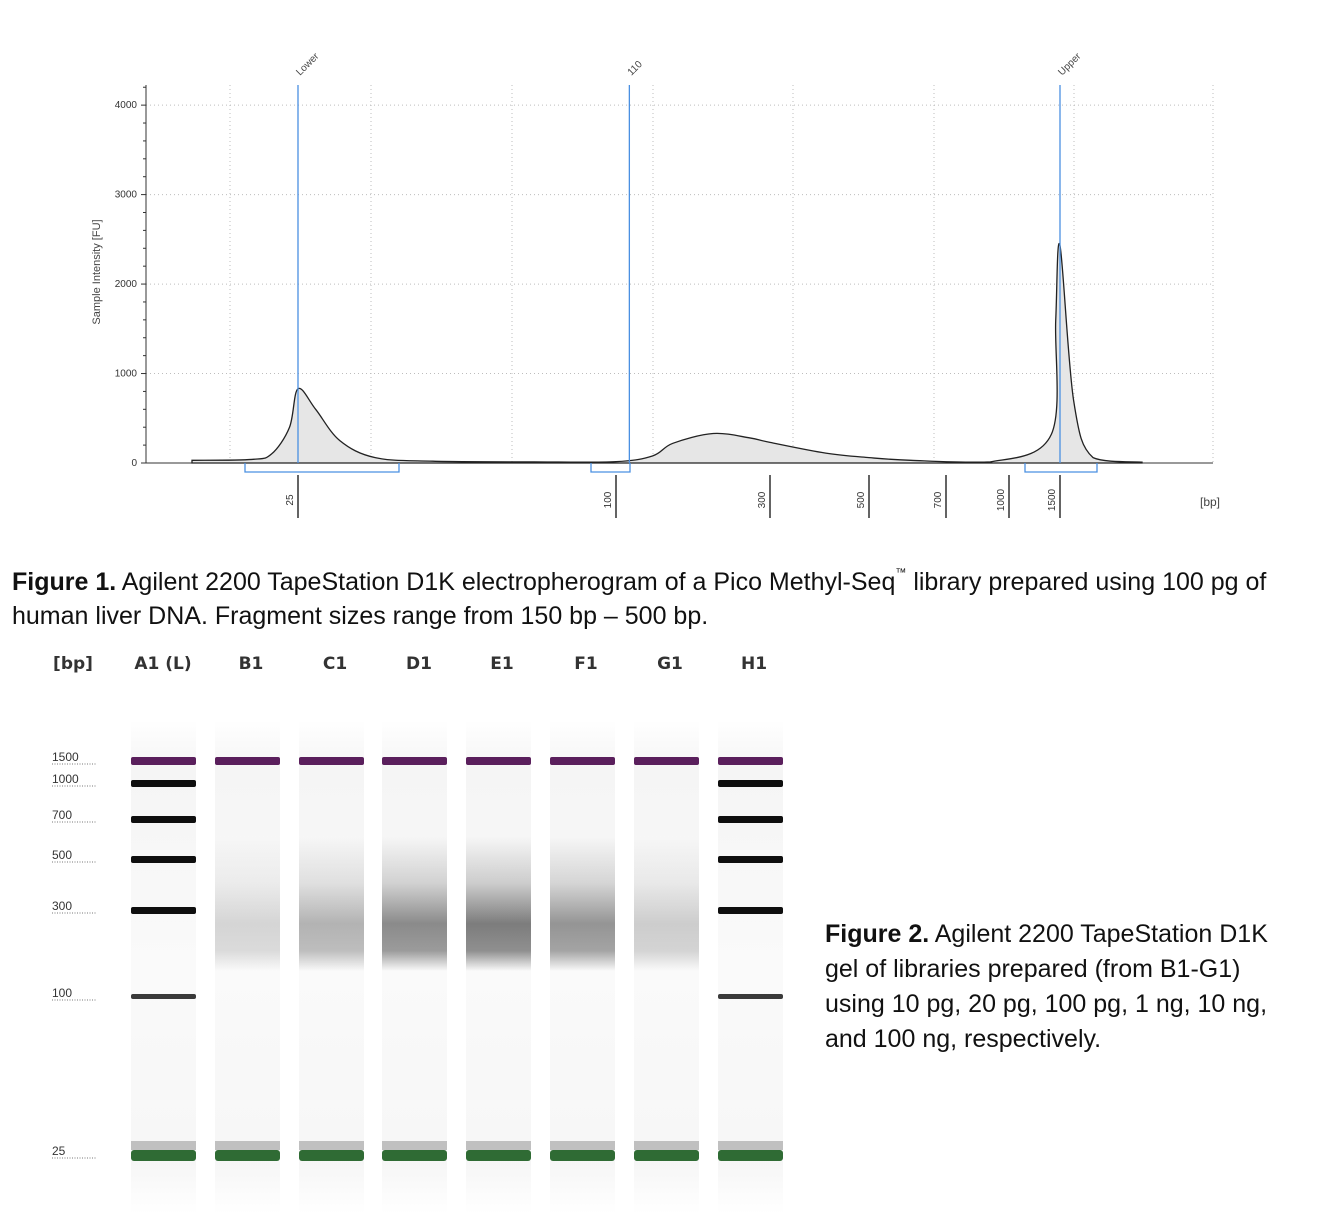 The height and width of the screenshot is (1214, 1332). Describe the element at coordinates (419, 664) in the screenshot. I see `gel-lane-label: D1` at that location.